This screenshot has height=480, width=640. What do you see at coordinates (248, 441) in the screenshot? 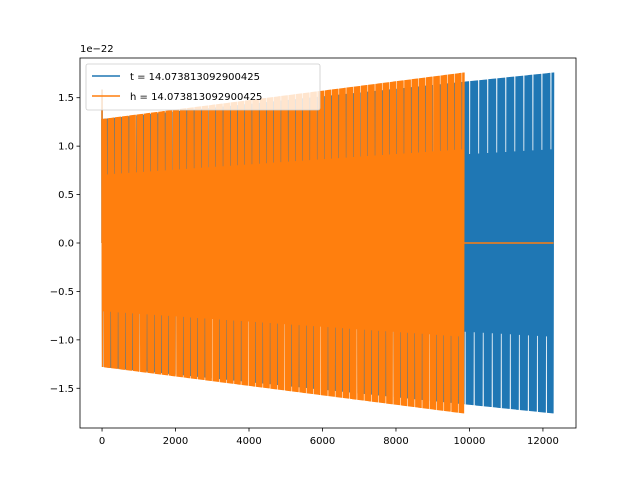
I see `x-tick-label: 4000` at bounding box center [248, 441].